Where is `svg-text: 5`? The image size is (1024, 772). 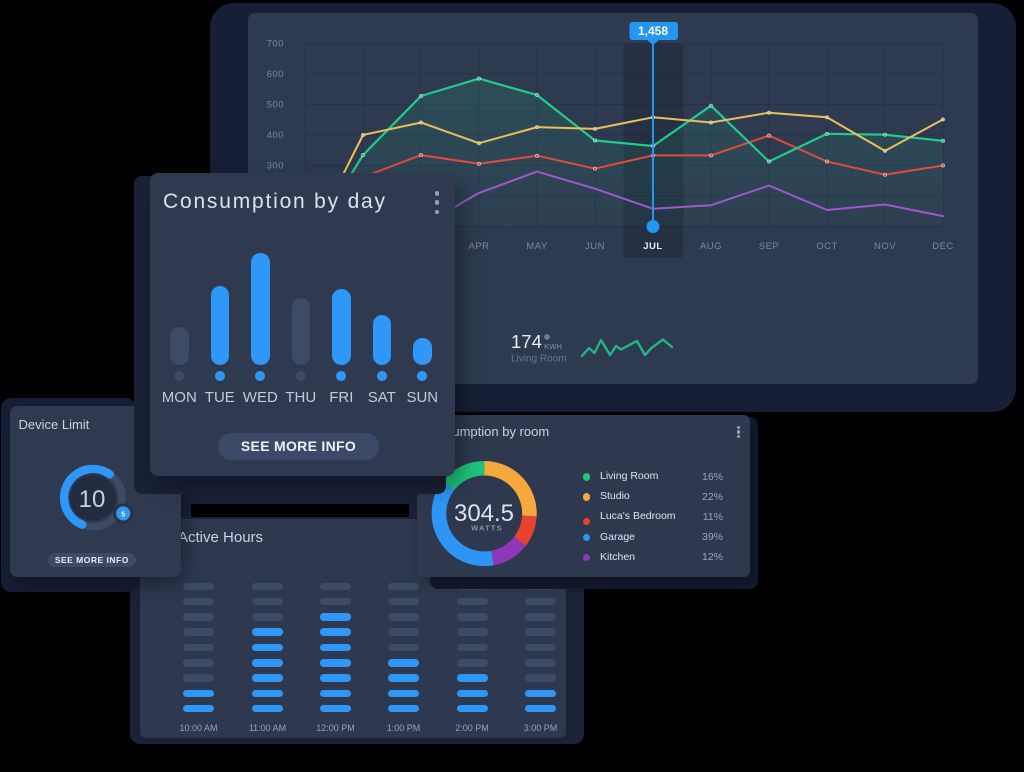
svg-text: 5 is located at coordinates (123, 514).